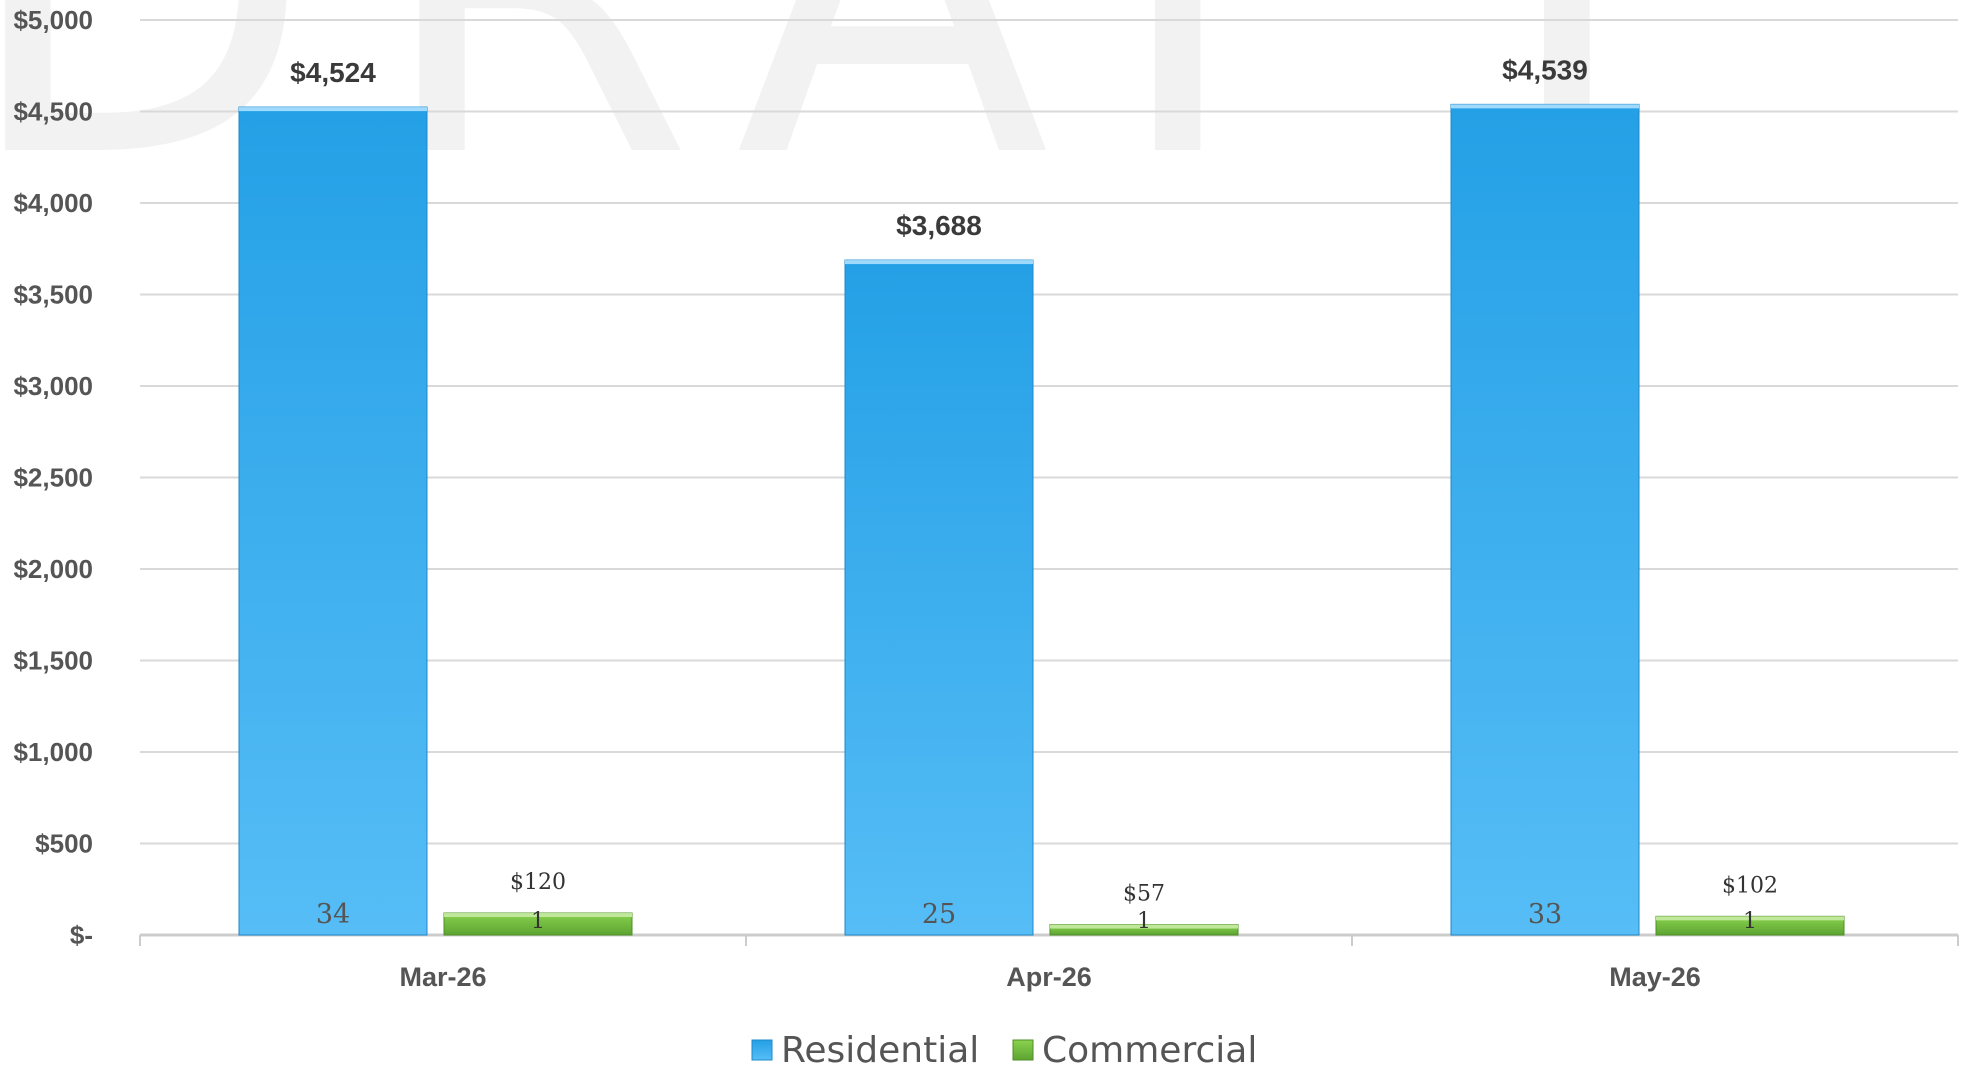 The image size is (1961, 1070). Describe the element at coordinates (53, 752) in the screenshot. I see `y-tick-label: $1,000` at that location.